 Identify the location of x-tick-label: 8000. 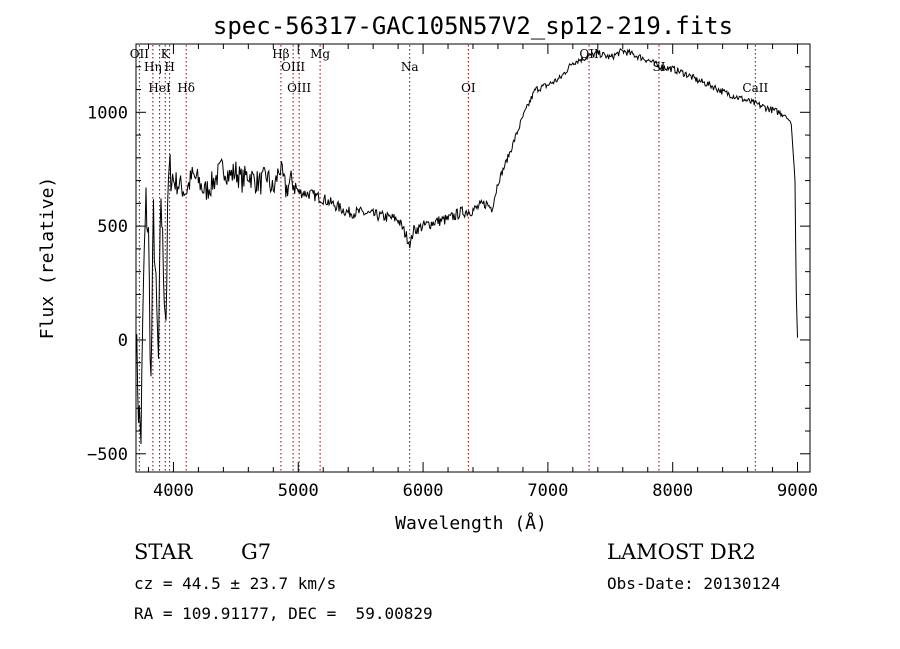
(672, 491).